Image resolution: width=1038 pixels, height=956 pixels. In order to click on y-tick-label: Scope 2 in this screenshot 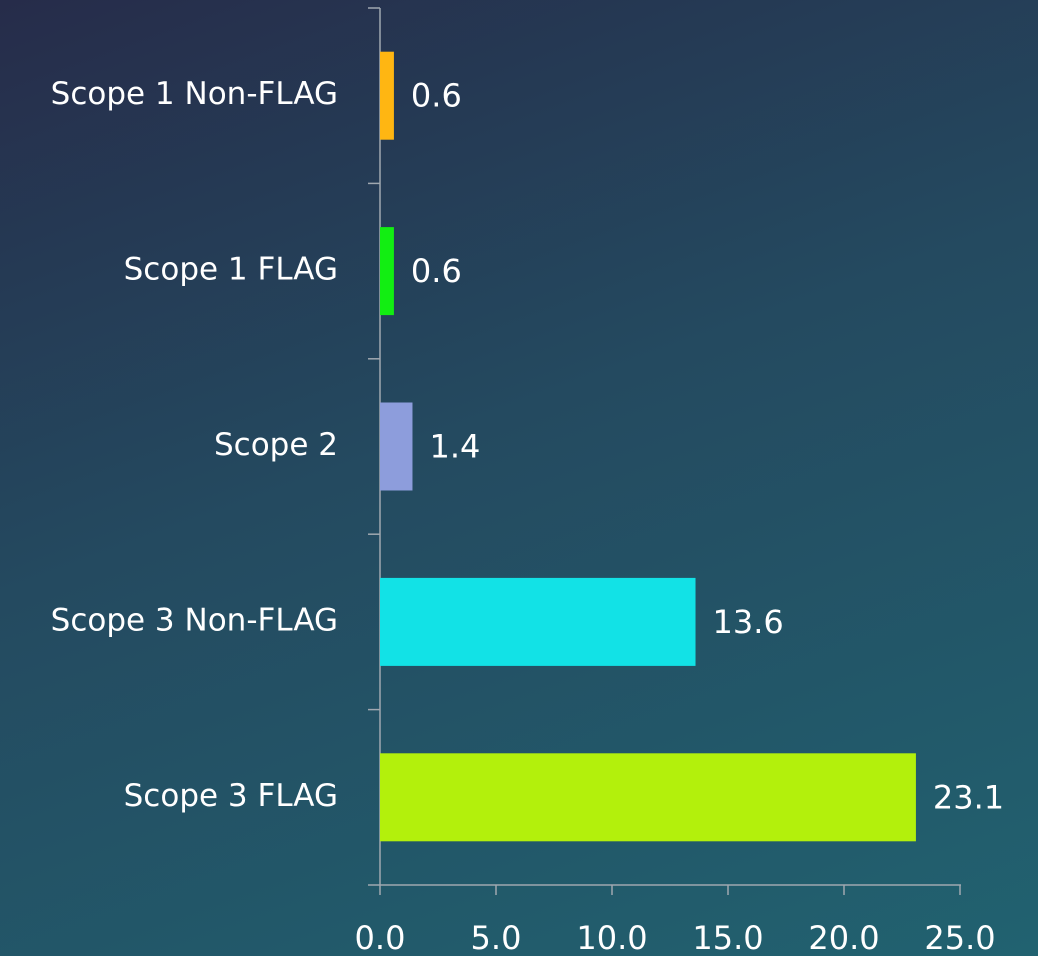, I will do `click(276, 445)`.